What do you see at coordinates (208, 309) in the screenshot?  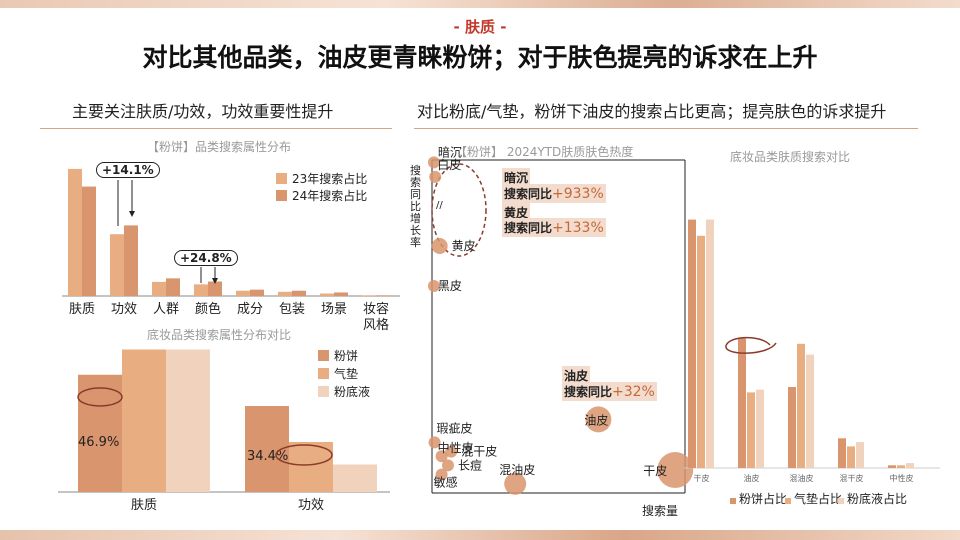 I see `chart1-tick-颜色: 颜色` at bounding box center [208, 309].